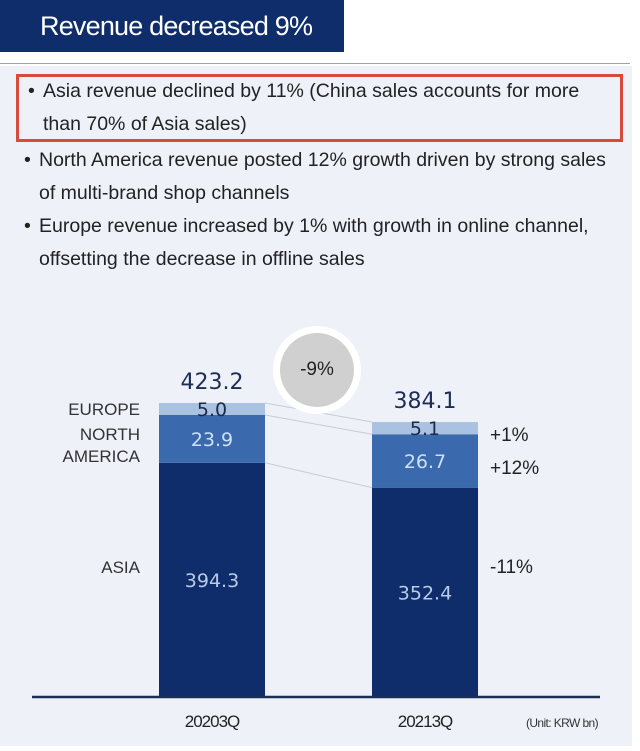 The height and width of the screenshot is (751, 640). I want to click on data-label: 26.7, so click(425, 462).